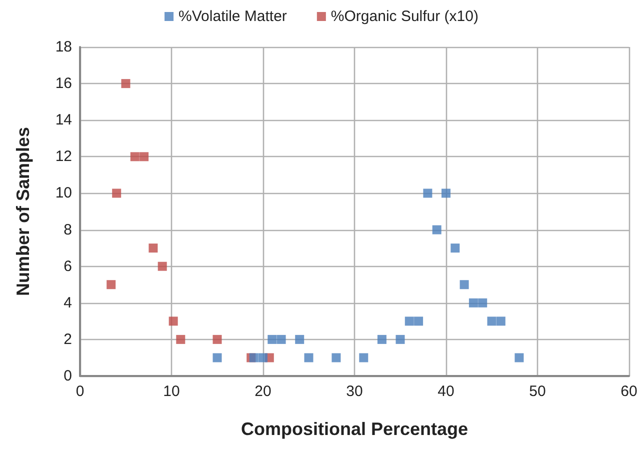 This screenshot has width=643, height=457. Describe the element at coordinates (68, 376) in the screenshot. I see `y-tick-label: 0` at that location.